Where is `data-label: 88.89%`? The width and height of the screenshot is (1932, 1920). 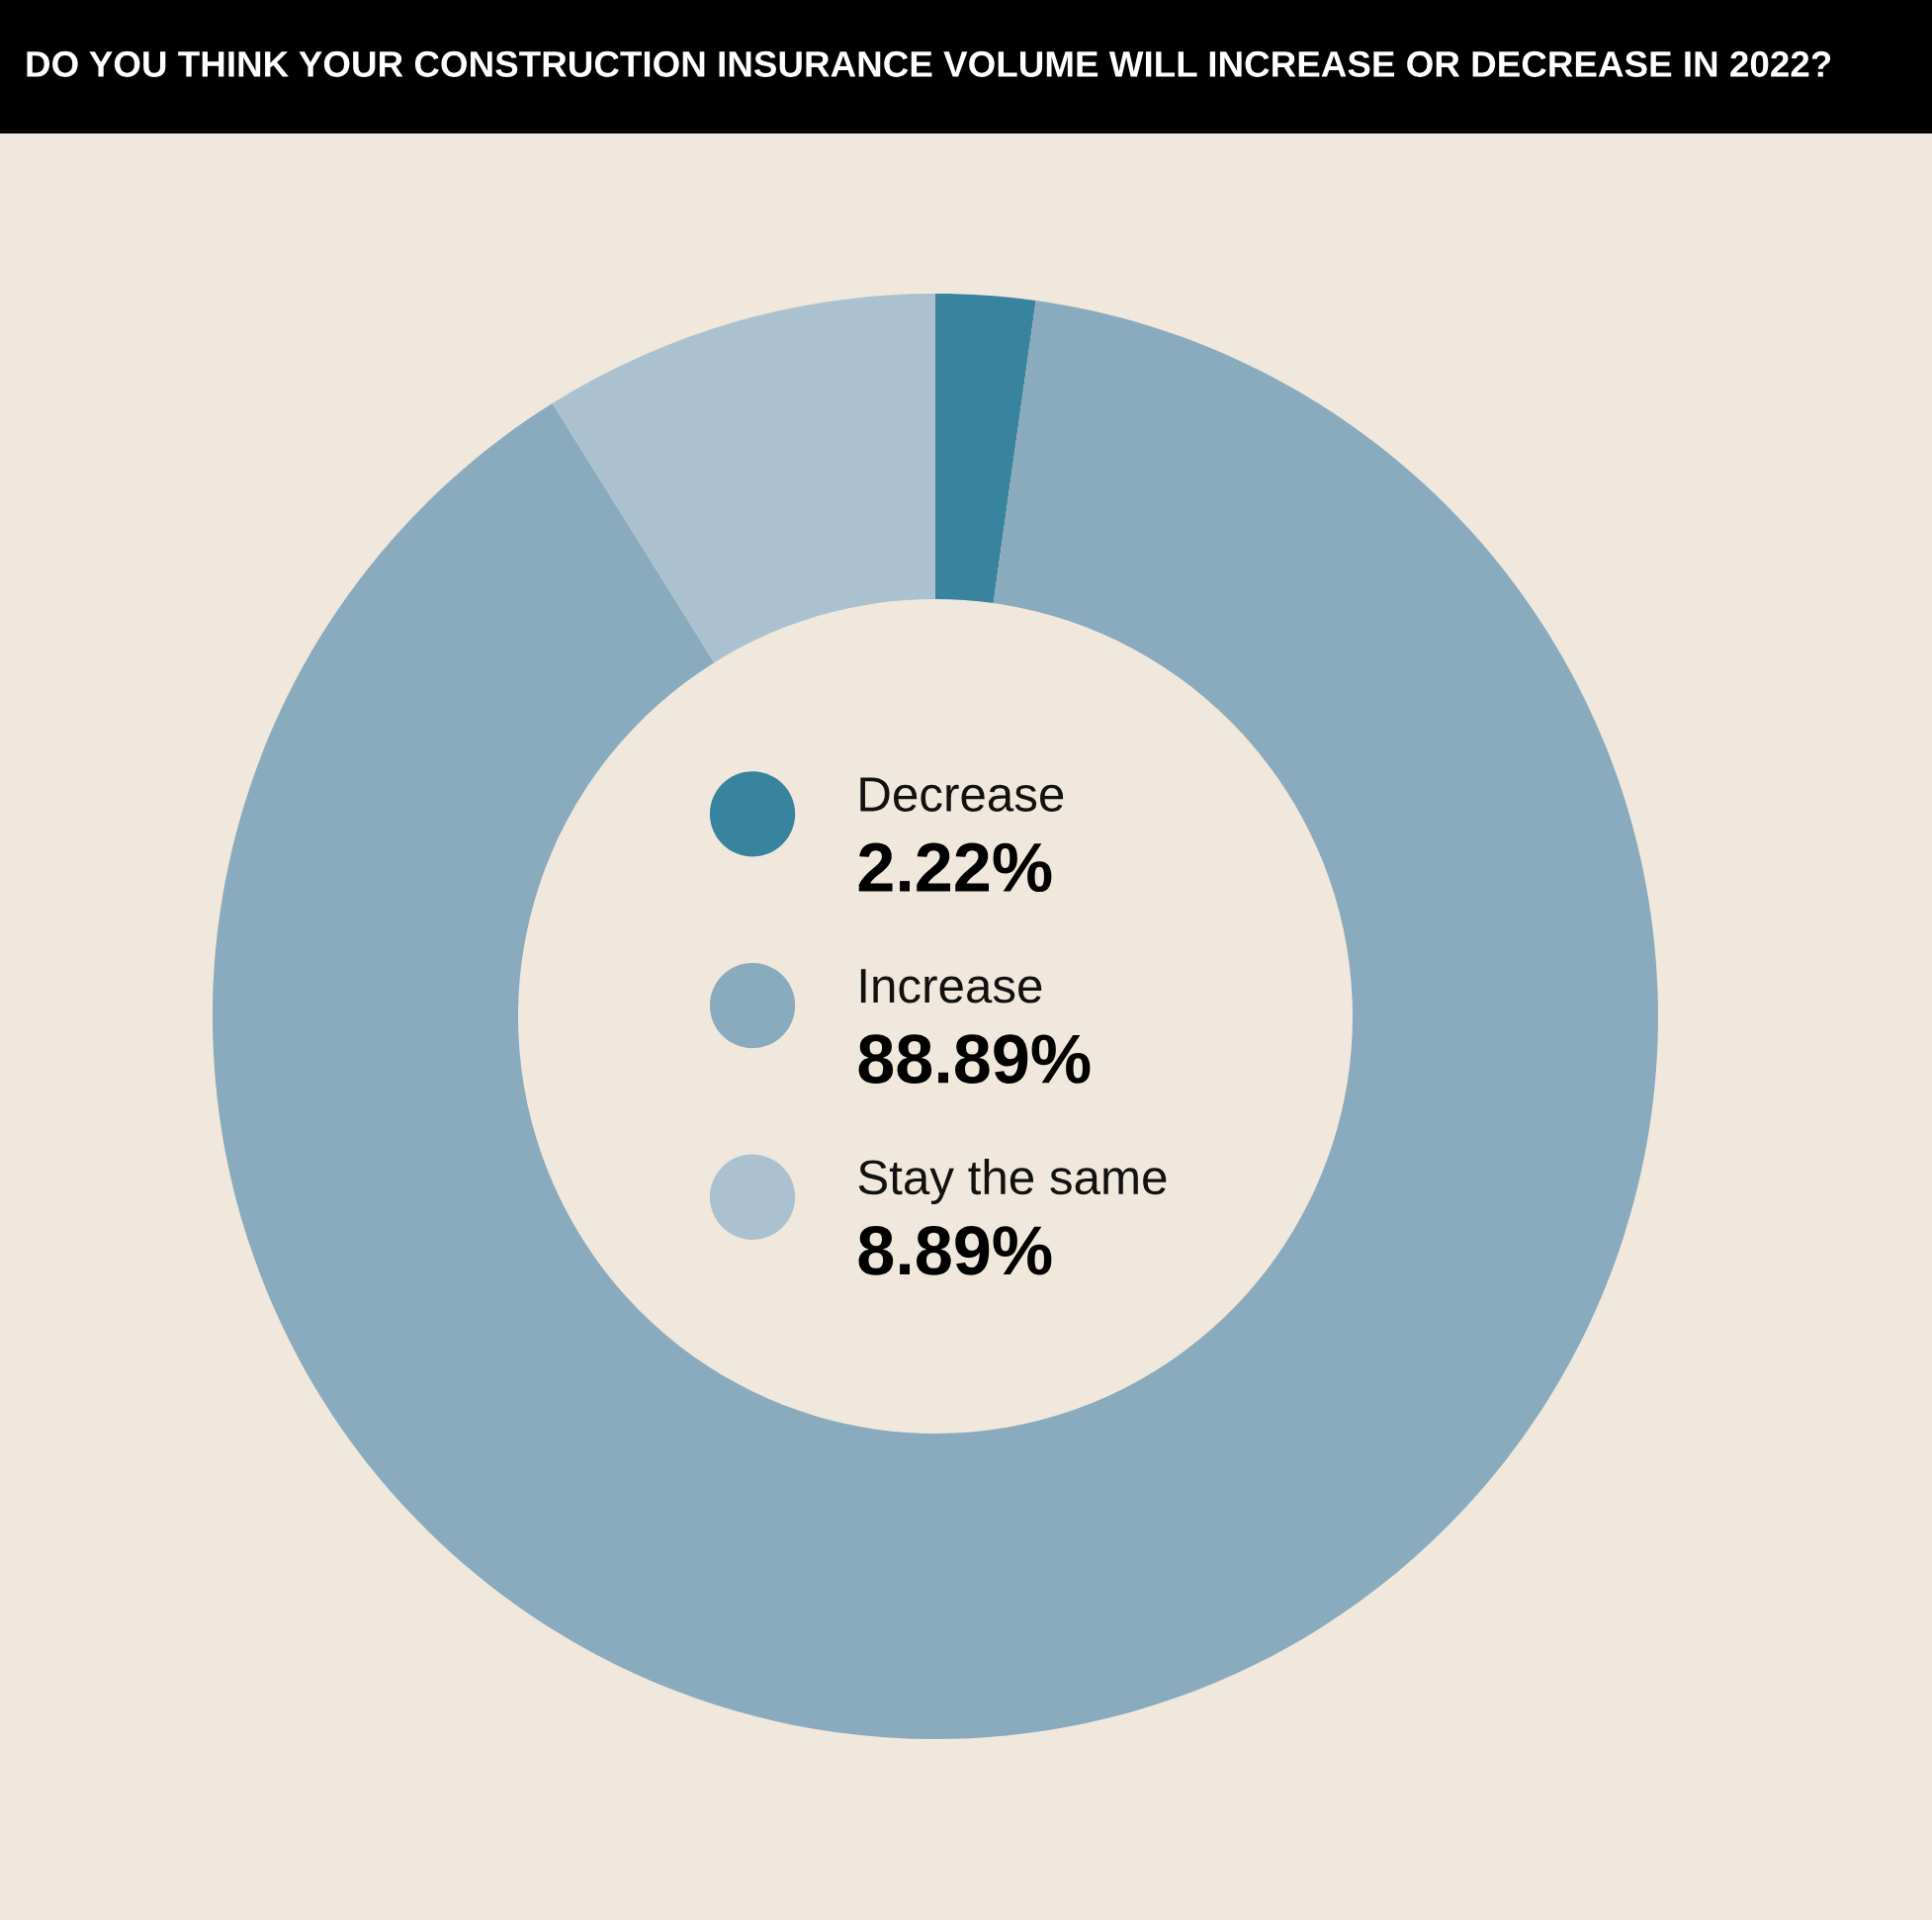 data-label: 88.89% is located at coordinates (974, 1059).